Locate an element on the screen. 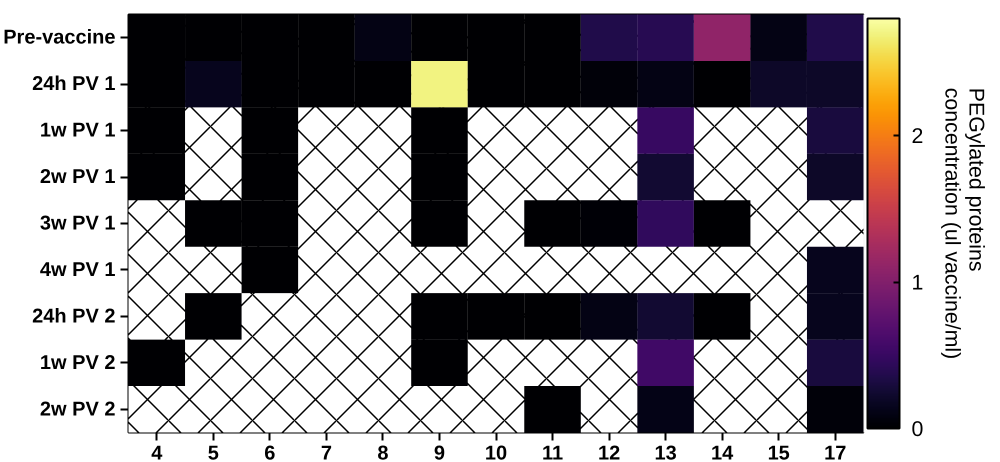 The height and width of the screenshot is (462, 1000). color-bar-title: PEGylated proteins concentration (ul vaccine/ml) is located at coordinates (964, 224).